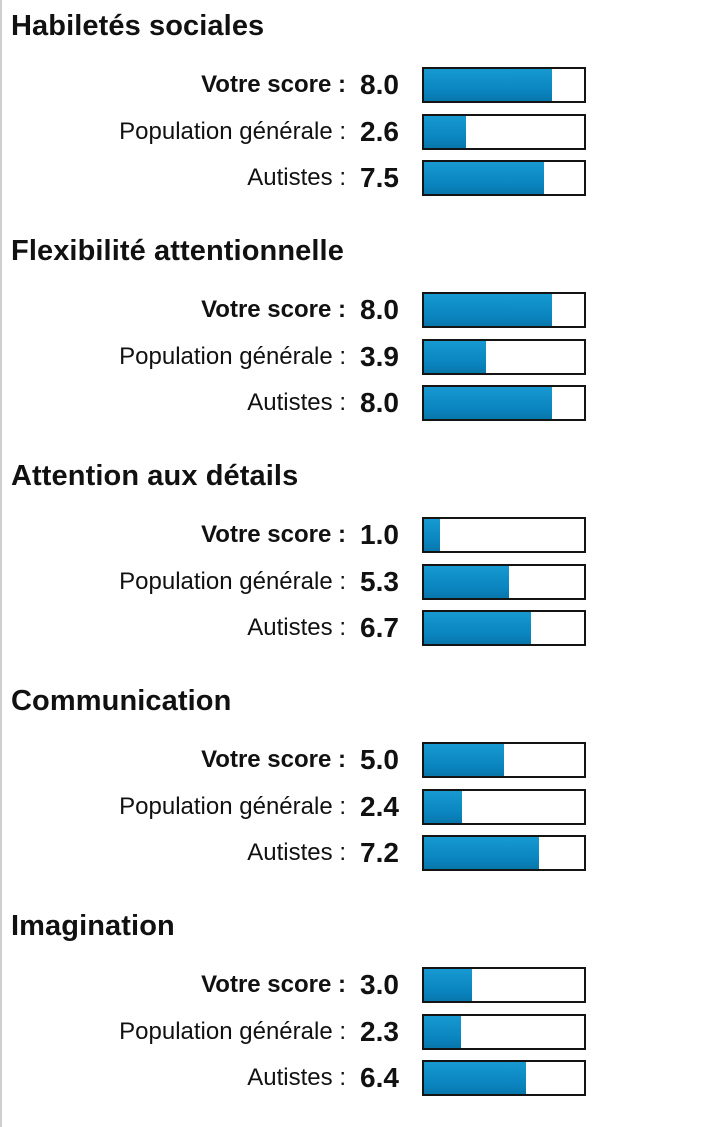  I want to click on section-title: Communication, so click(121, 701).